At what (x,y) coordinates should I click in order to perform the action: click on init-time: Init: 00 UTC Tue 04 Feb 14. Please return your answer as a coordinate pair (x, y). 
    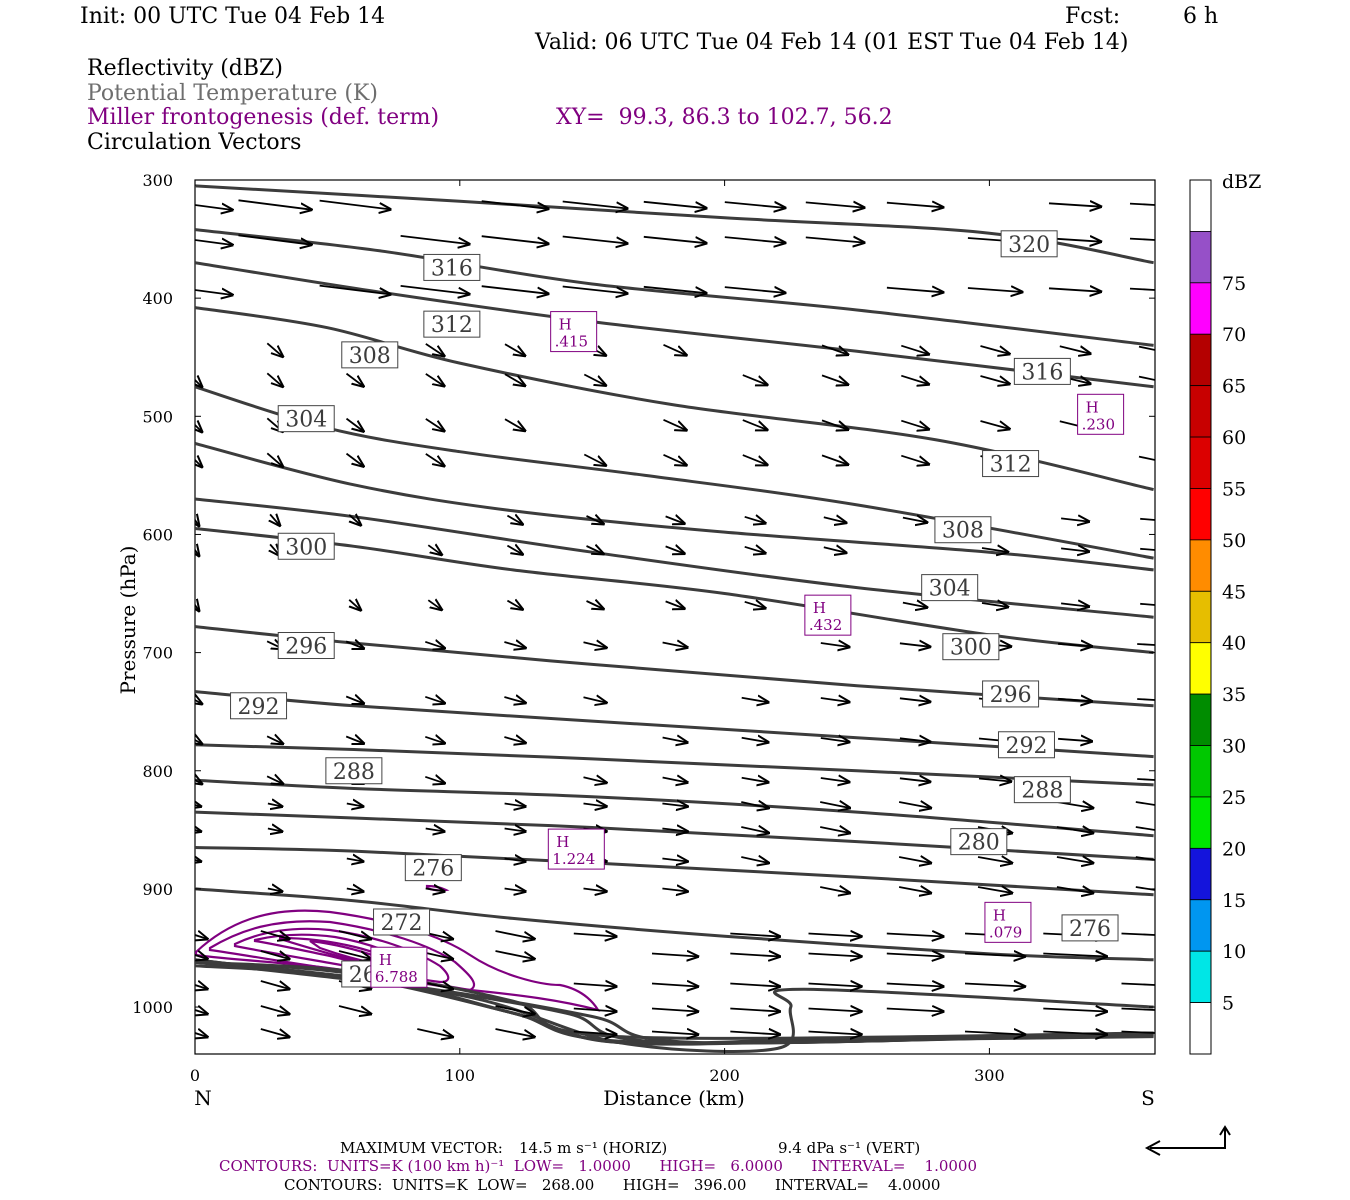
    Looking at the image, I should click on (233, 16).